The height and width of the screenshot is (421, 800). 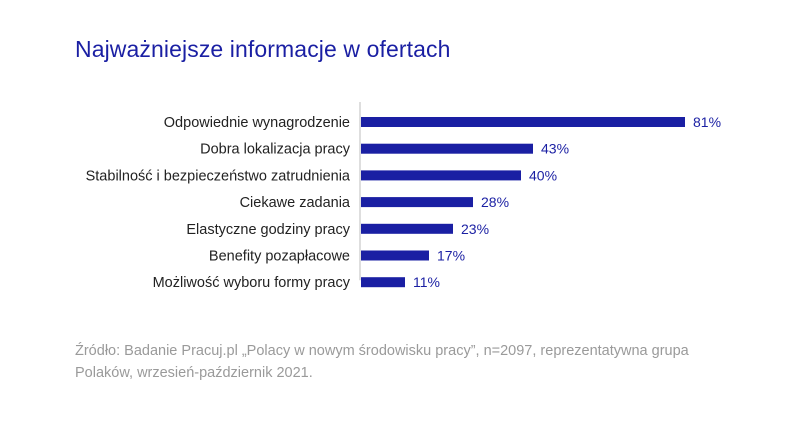 I want to click on value-label: 43%, so click(x=555, y=149).